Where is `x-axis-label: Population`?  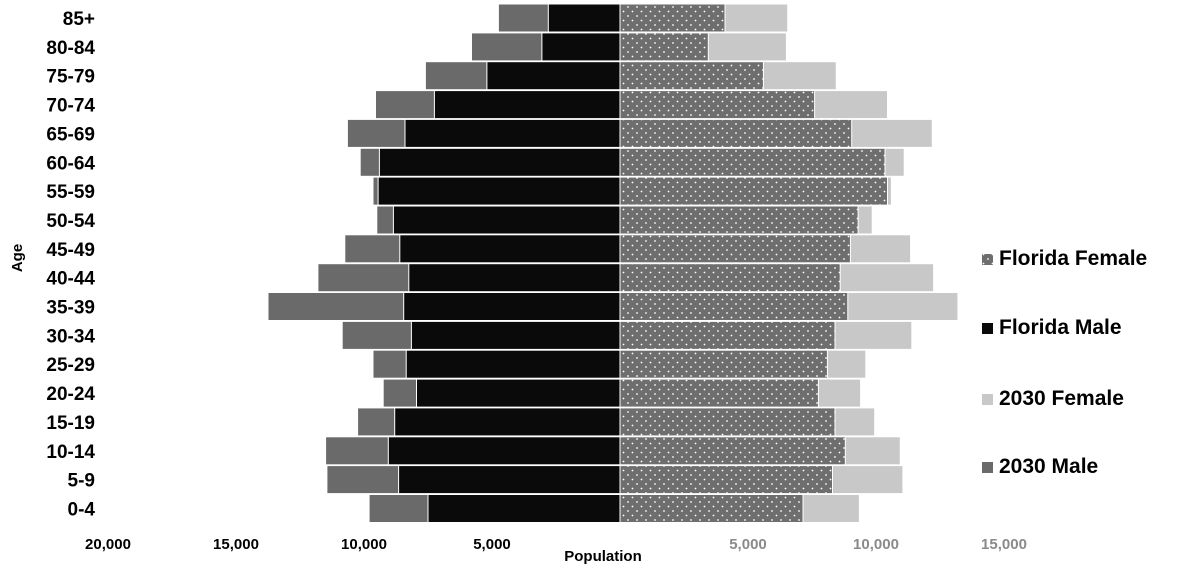
x-axis-label: Population is located at coordinates (603, 556).